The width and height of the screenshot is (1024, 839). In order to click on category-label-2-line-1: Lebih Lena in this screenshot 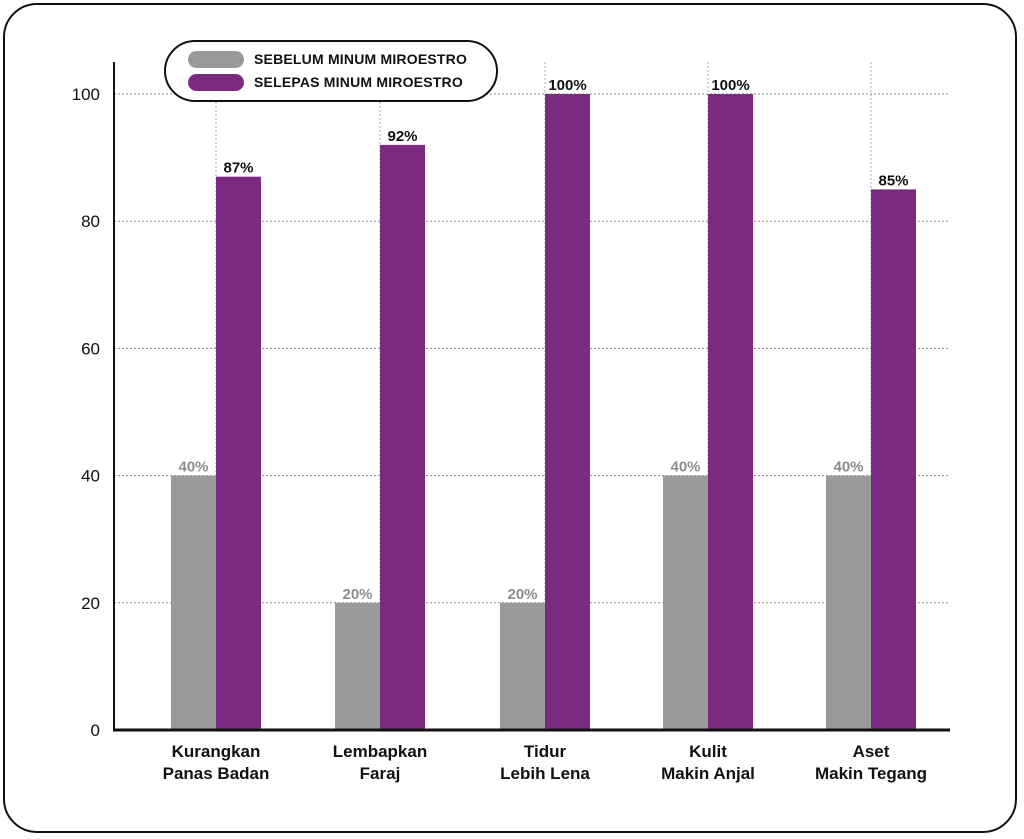, I will do `click(545, 773)`.